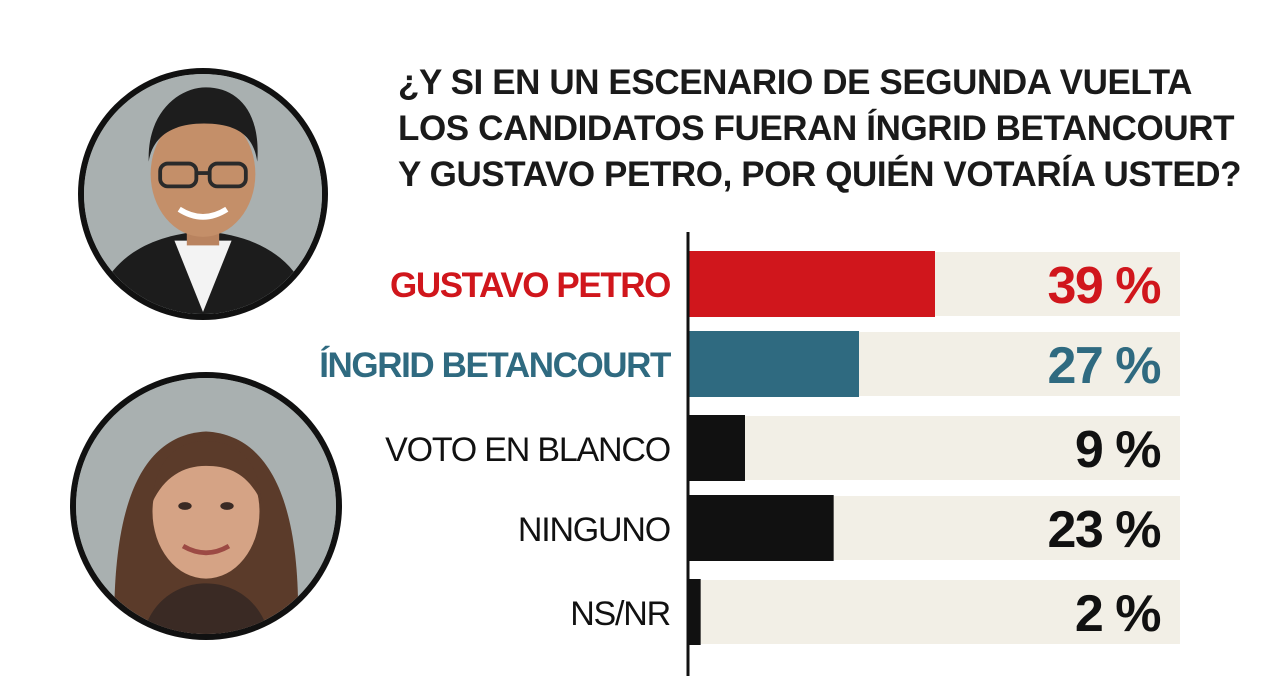  I want to click on value-label: 39 %, so click(1103, 286).